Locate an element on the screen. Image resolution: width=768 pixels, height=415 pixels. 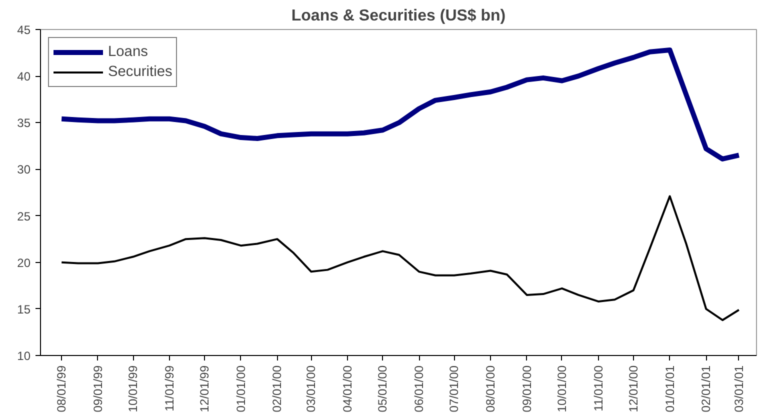
x-tick-label: 02/01/01 is located at coordinates (706, 388).